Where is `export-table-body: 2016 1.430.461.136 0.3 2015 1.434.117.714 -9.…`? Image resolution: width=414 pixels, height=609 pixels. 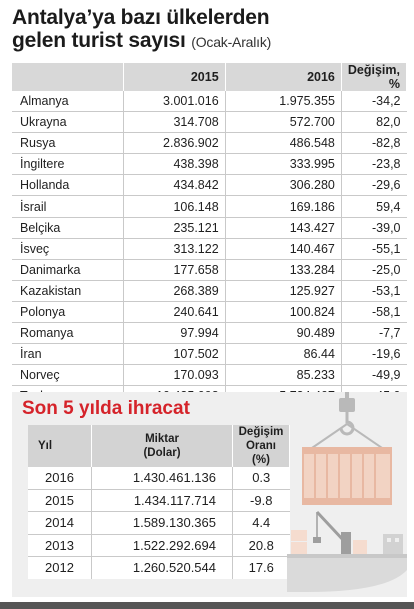
export-table-body: 2016 1.430.461.136 0.3 2015 1.434.117.714 -9.… is located at coordinates (159, 523).